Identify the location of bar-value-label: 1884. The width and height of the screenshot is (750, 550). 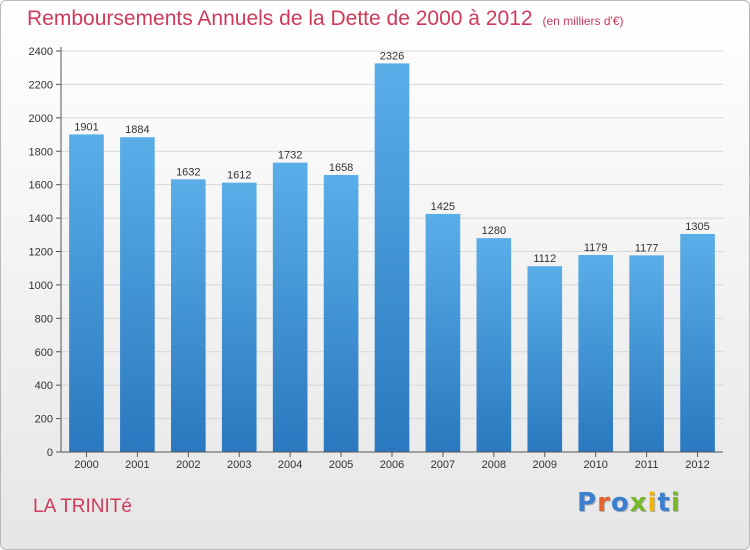
(137, 130).